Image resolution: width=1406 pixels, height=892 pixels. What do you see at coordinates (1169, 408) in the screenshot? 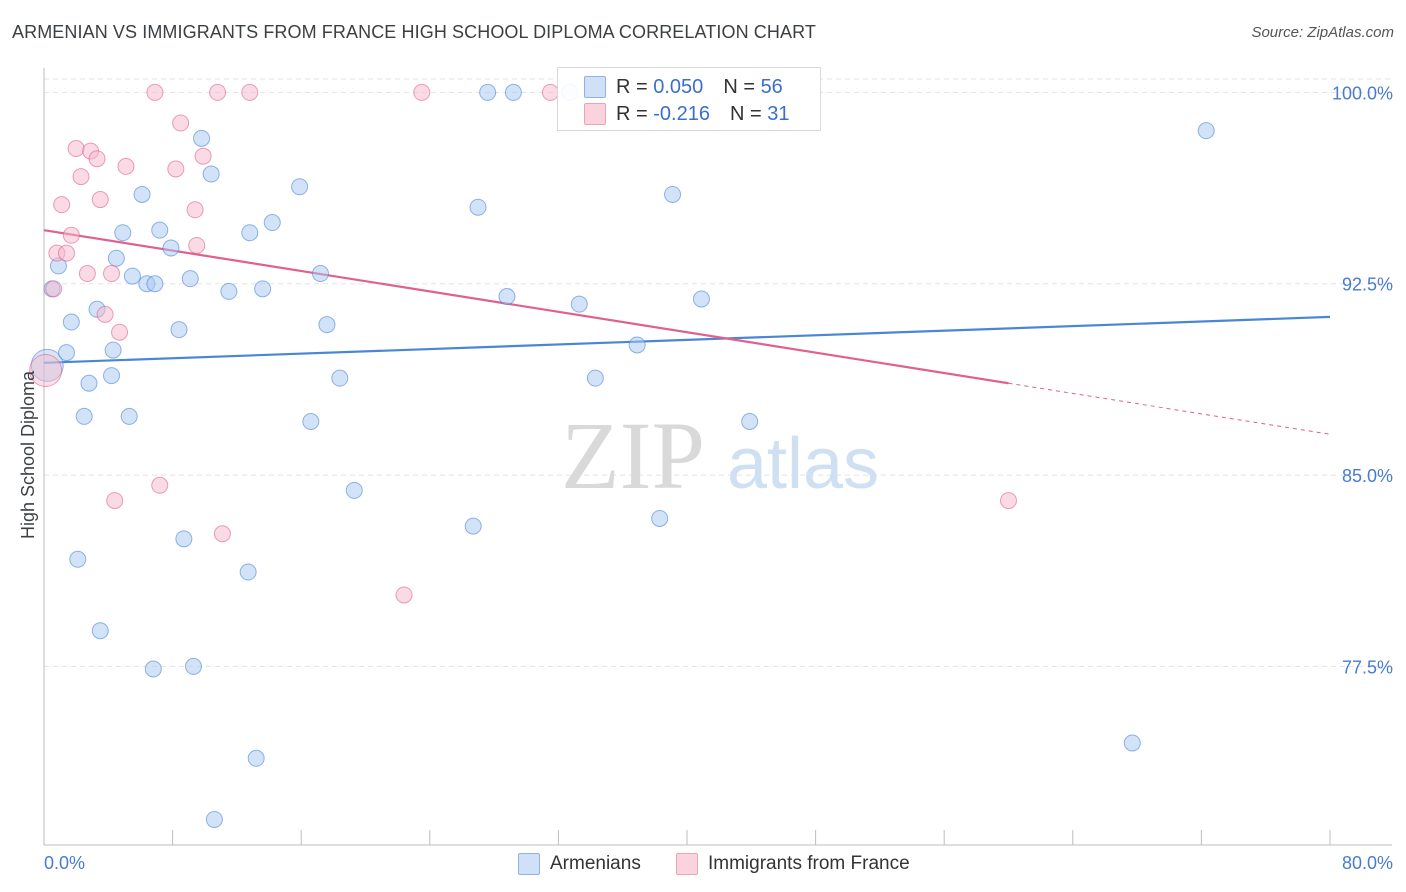
I see `france-trend-extension` at bounding box center [1169, 408].